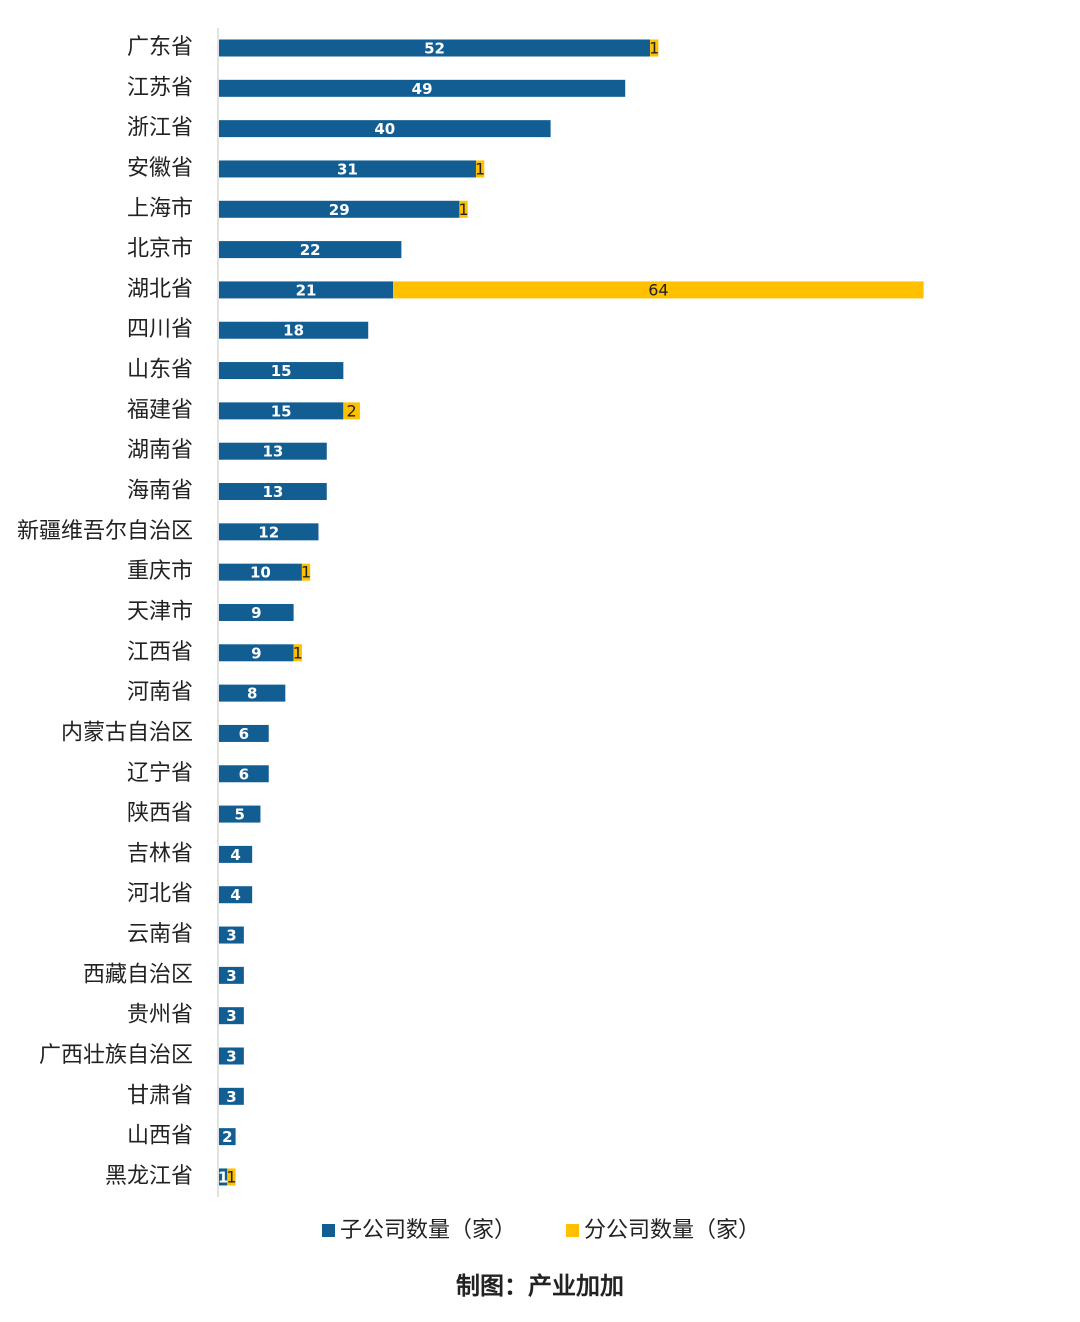 The image size is (1080, 1322). I want to click on data-label: 22, so click(310, 250).